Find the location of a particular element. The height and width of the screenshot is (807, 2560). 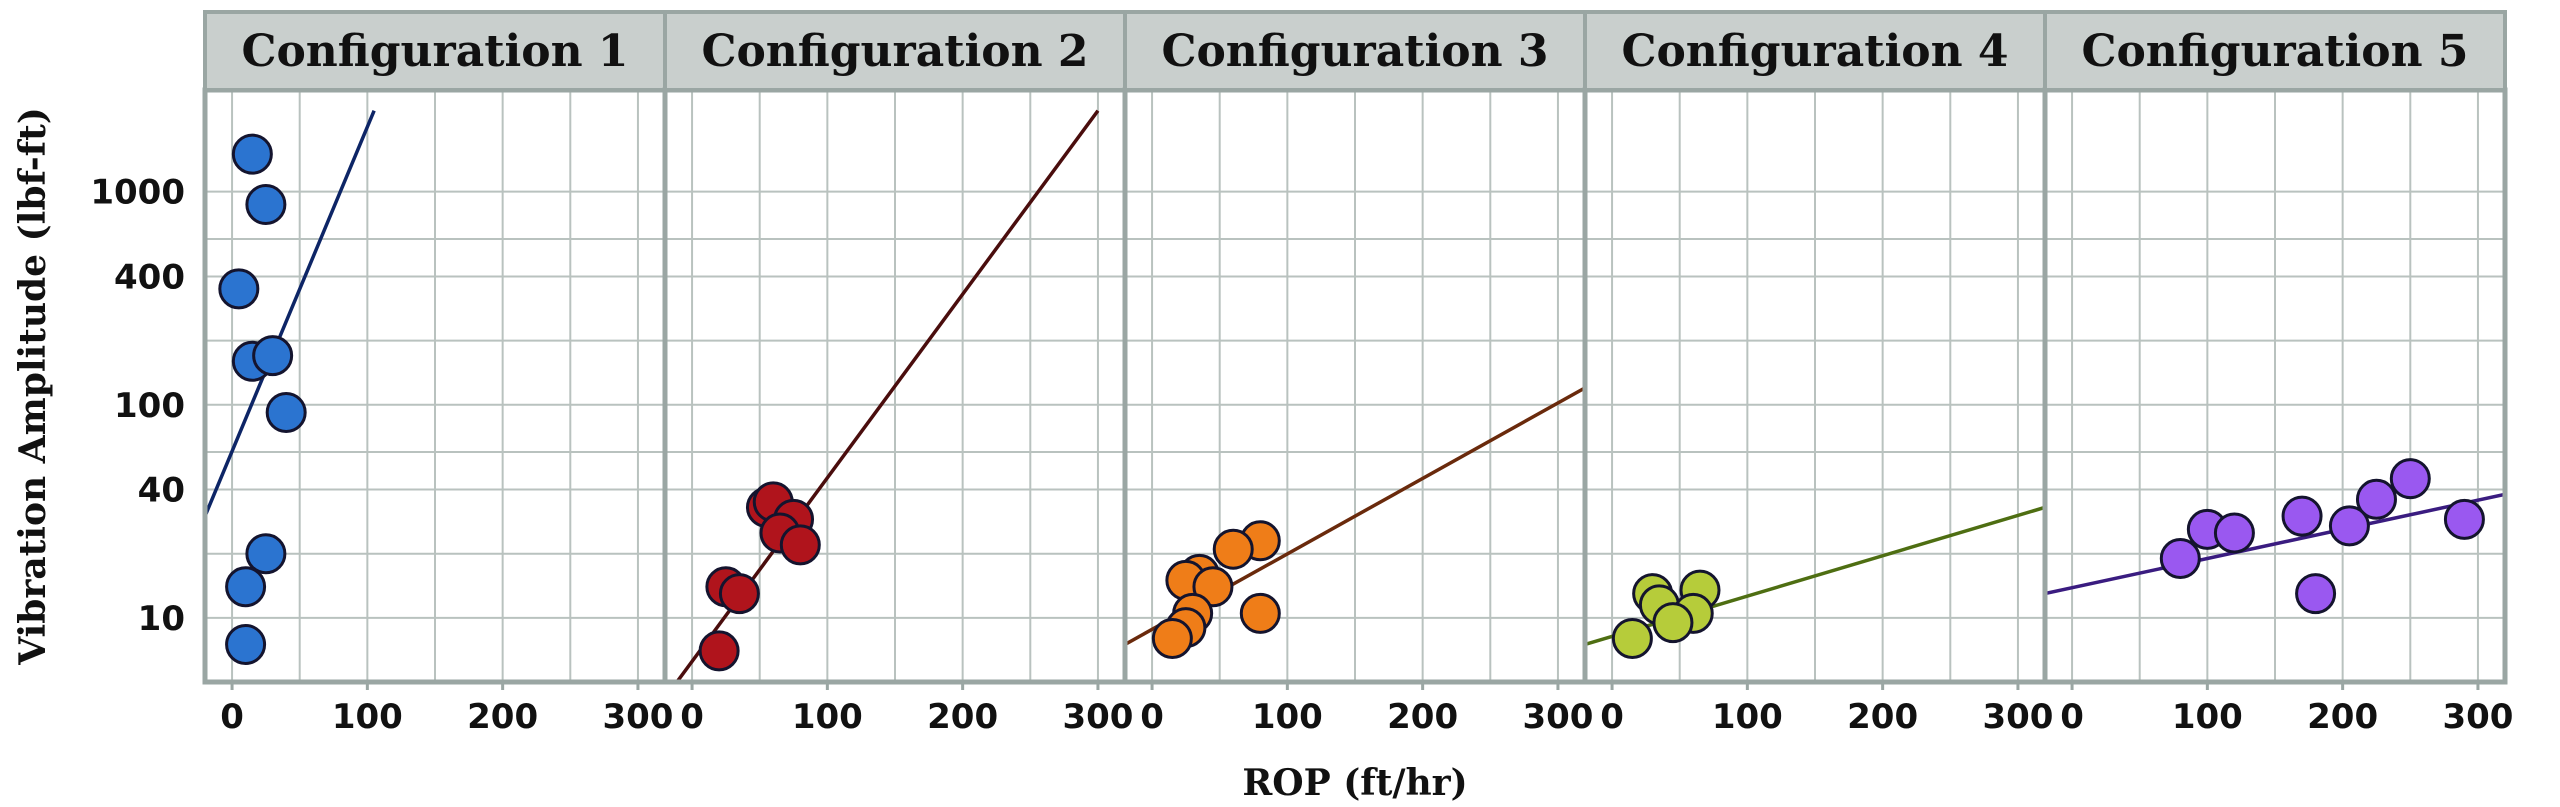

panel-title: Configuration 4 is located at coordinates (1814, 51).